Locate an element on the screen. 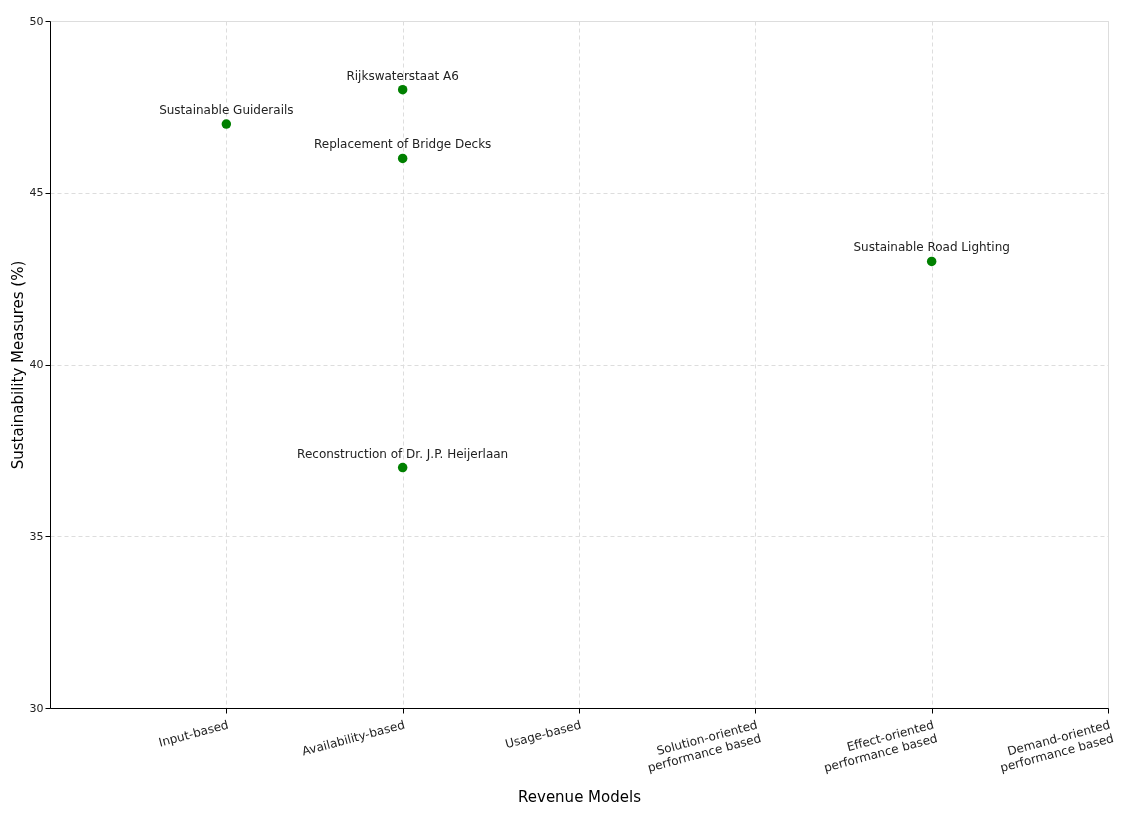 The height and width of the screenshot is (835, 1145). annotation: Sustainable Guiderails is located at coordinates (226, 110).